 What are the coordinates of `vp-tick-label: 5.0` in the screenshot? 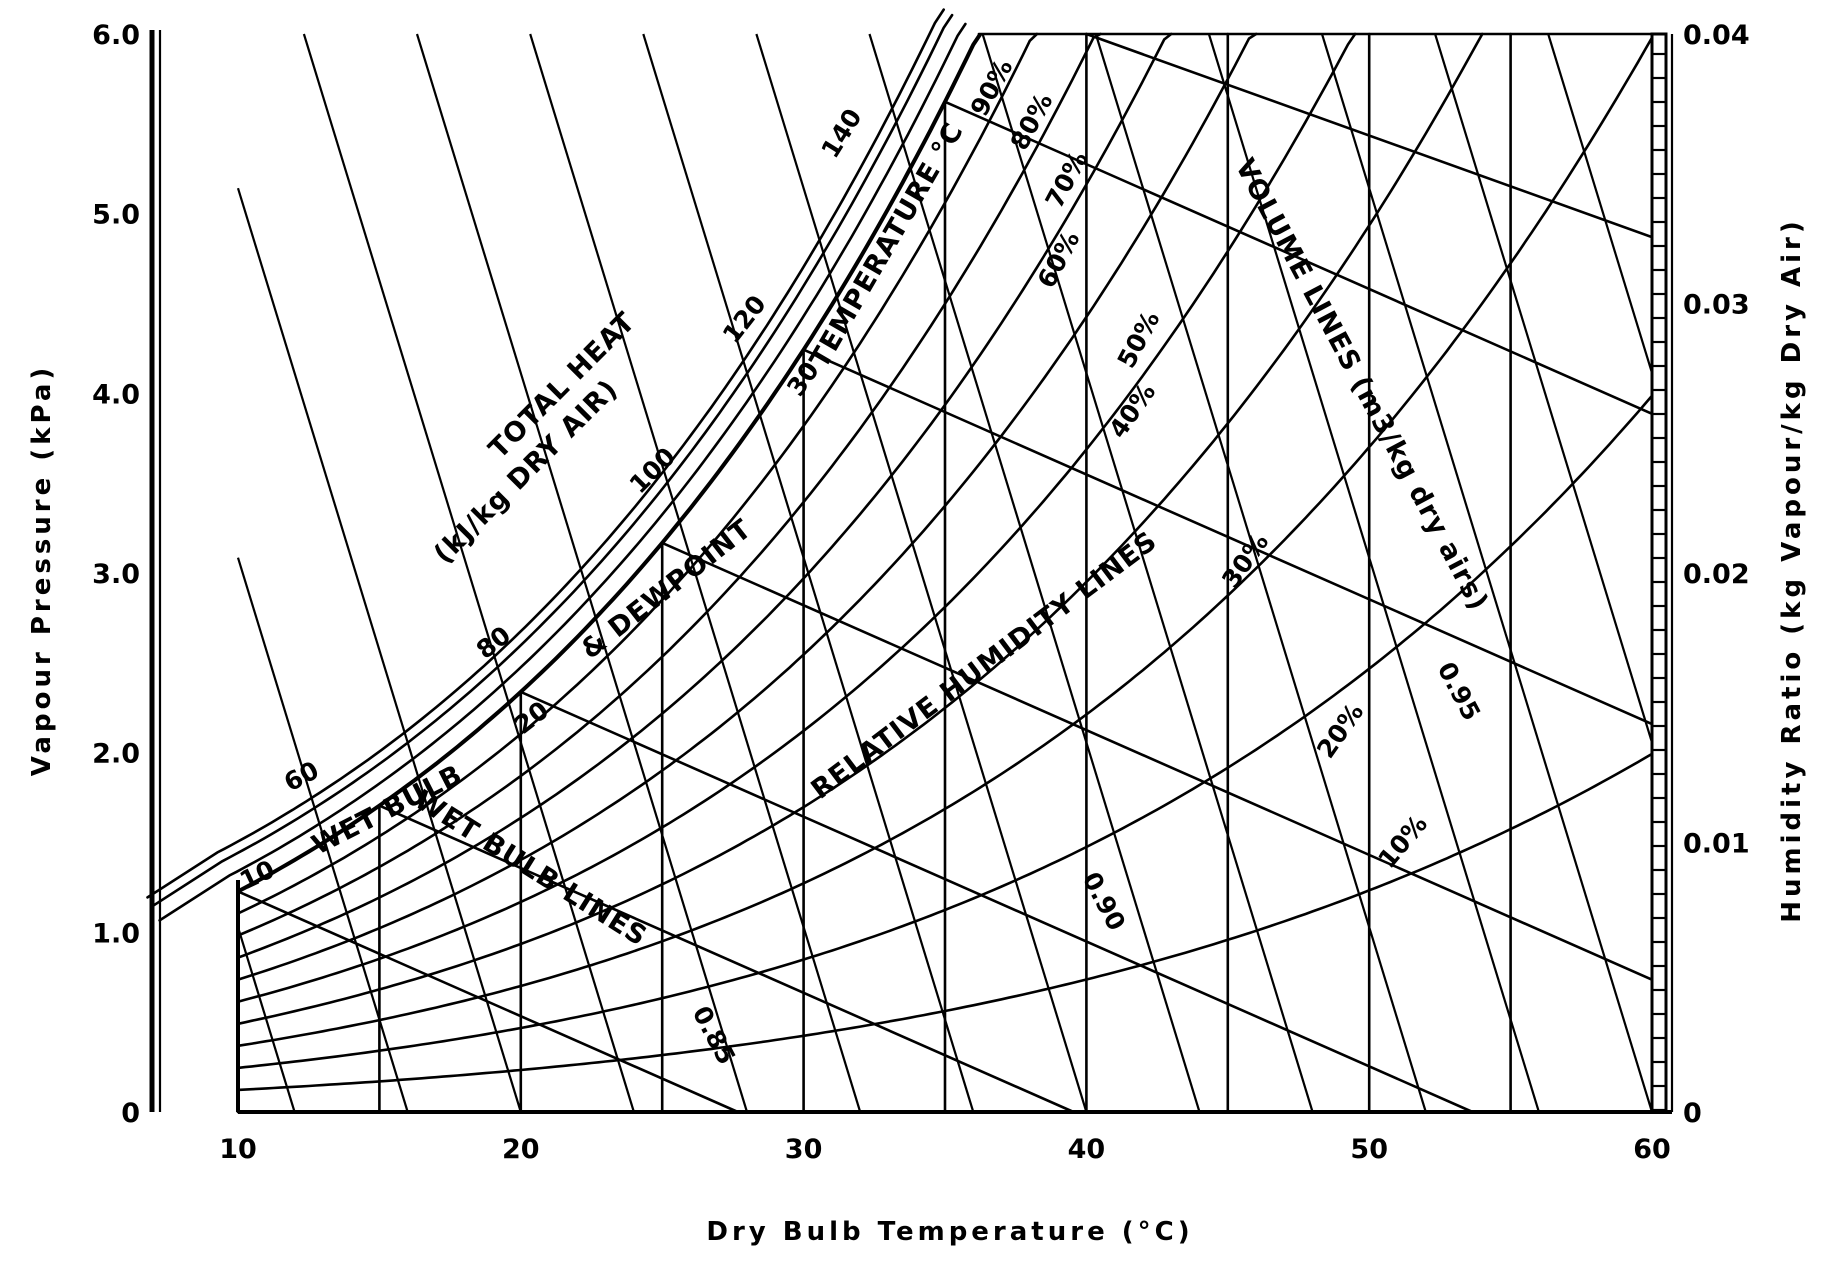 It's located at (116, 215).